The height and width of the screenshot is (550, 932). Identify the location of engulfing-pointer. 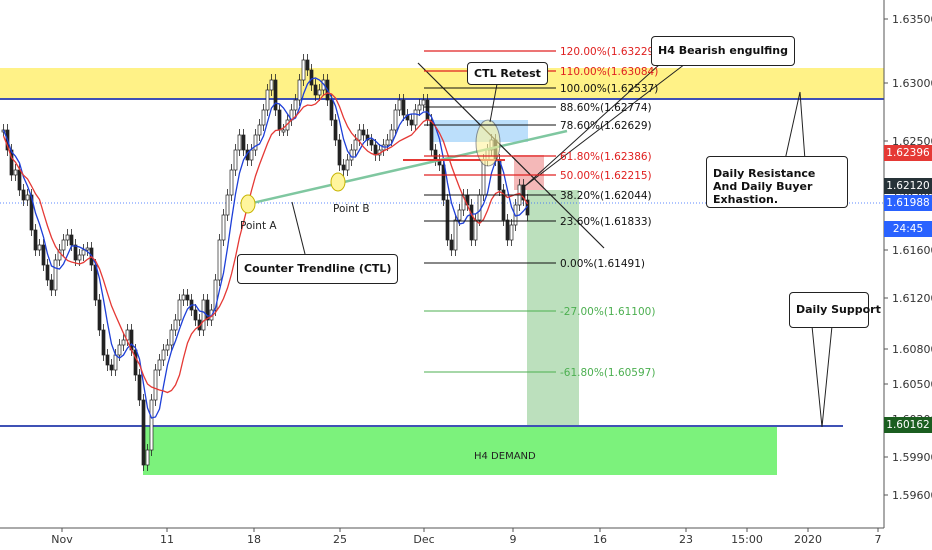
(605, 125).